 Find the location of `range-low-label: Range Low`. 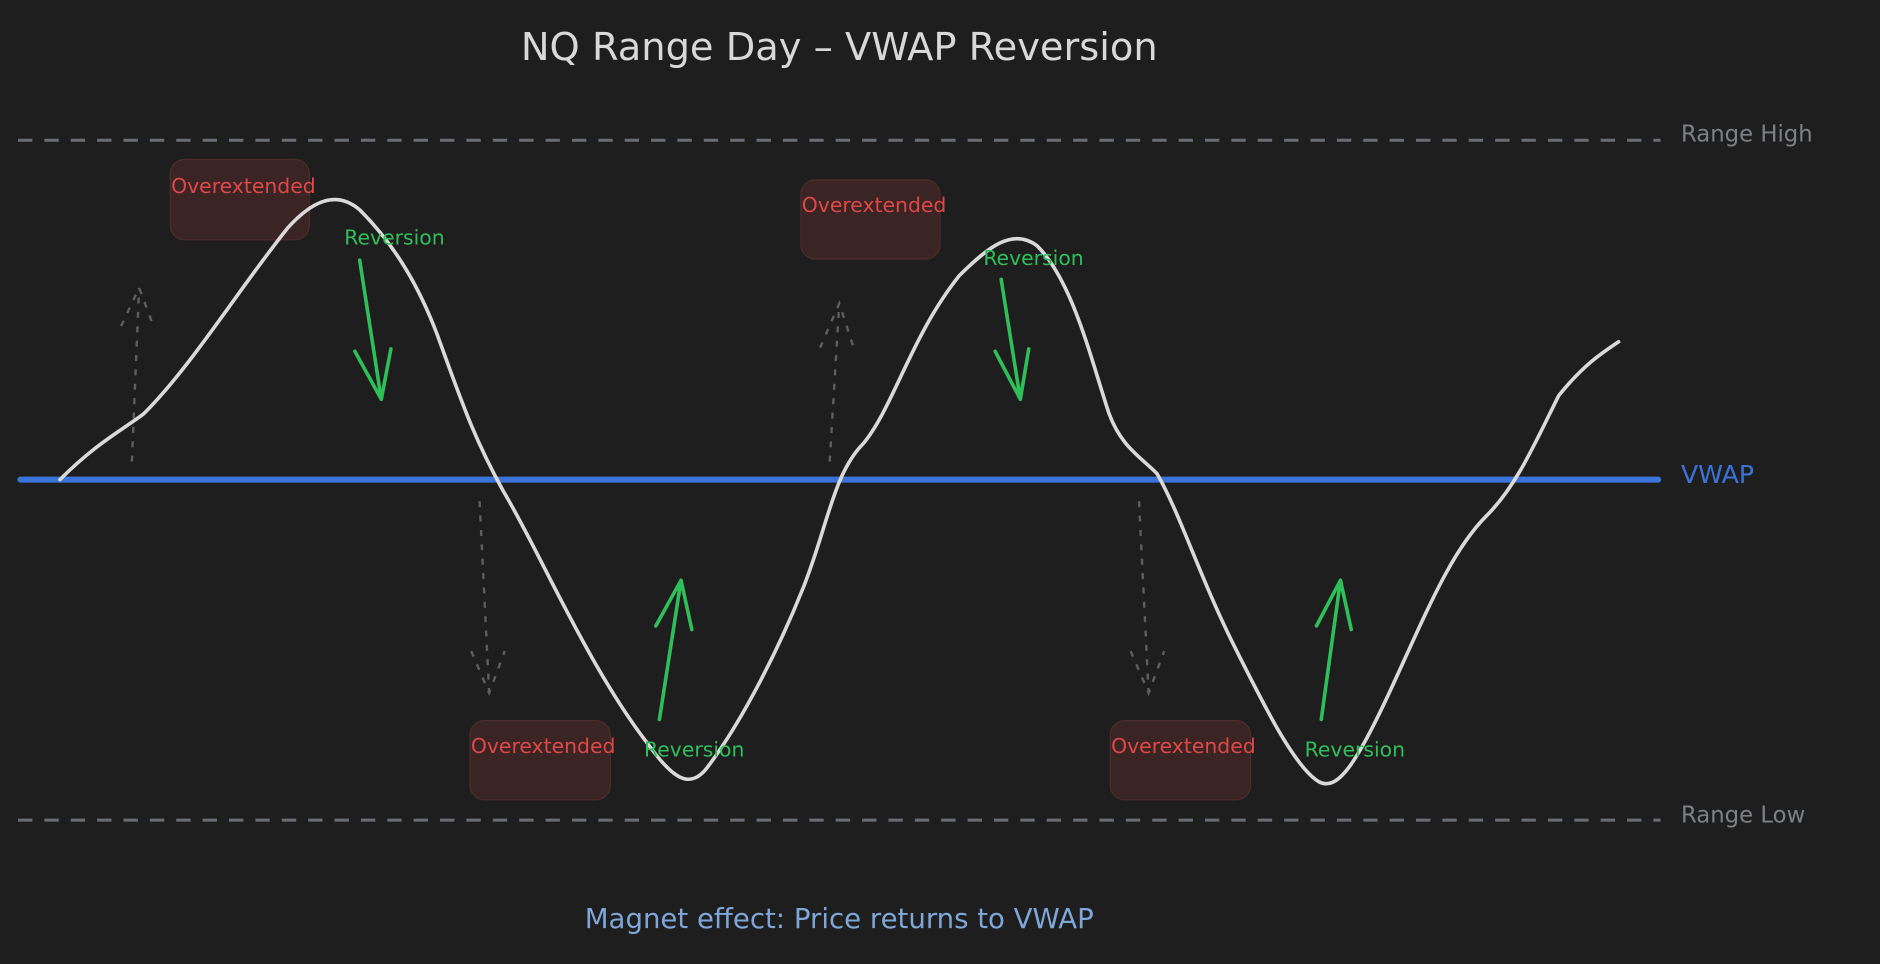

range-low-label: Range Low is located at coordinates (1743, 816).